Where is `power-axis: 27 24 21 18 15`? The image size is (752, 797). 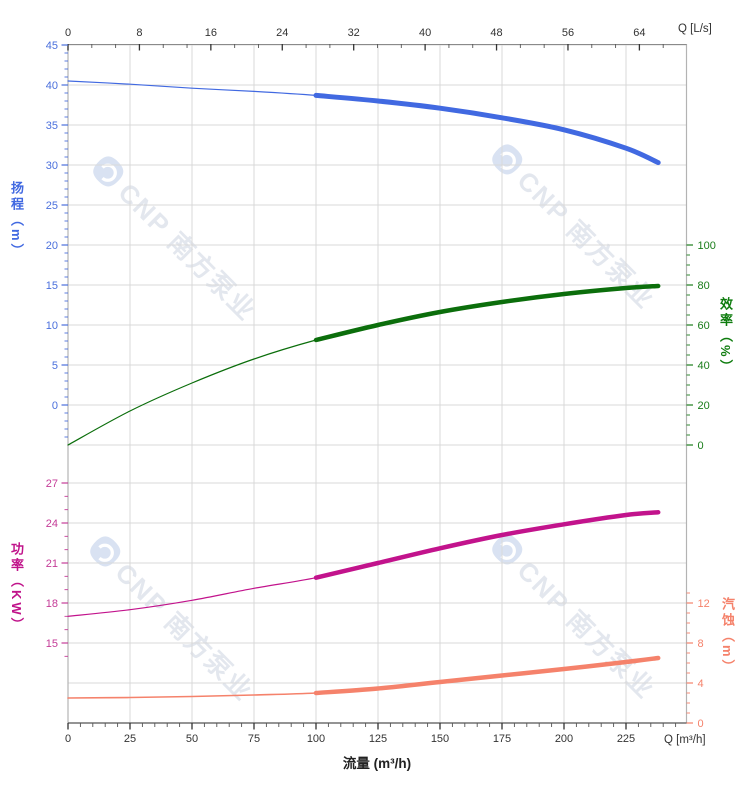 power-axis: 27 24 21 18 15 is located at coordinates (57, 567).